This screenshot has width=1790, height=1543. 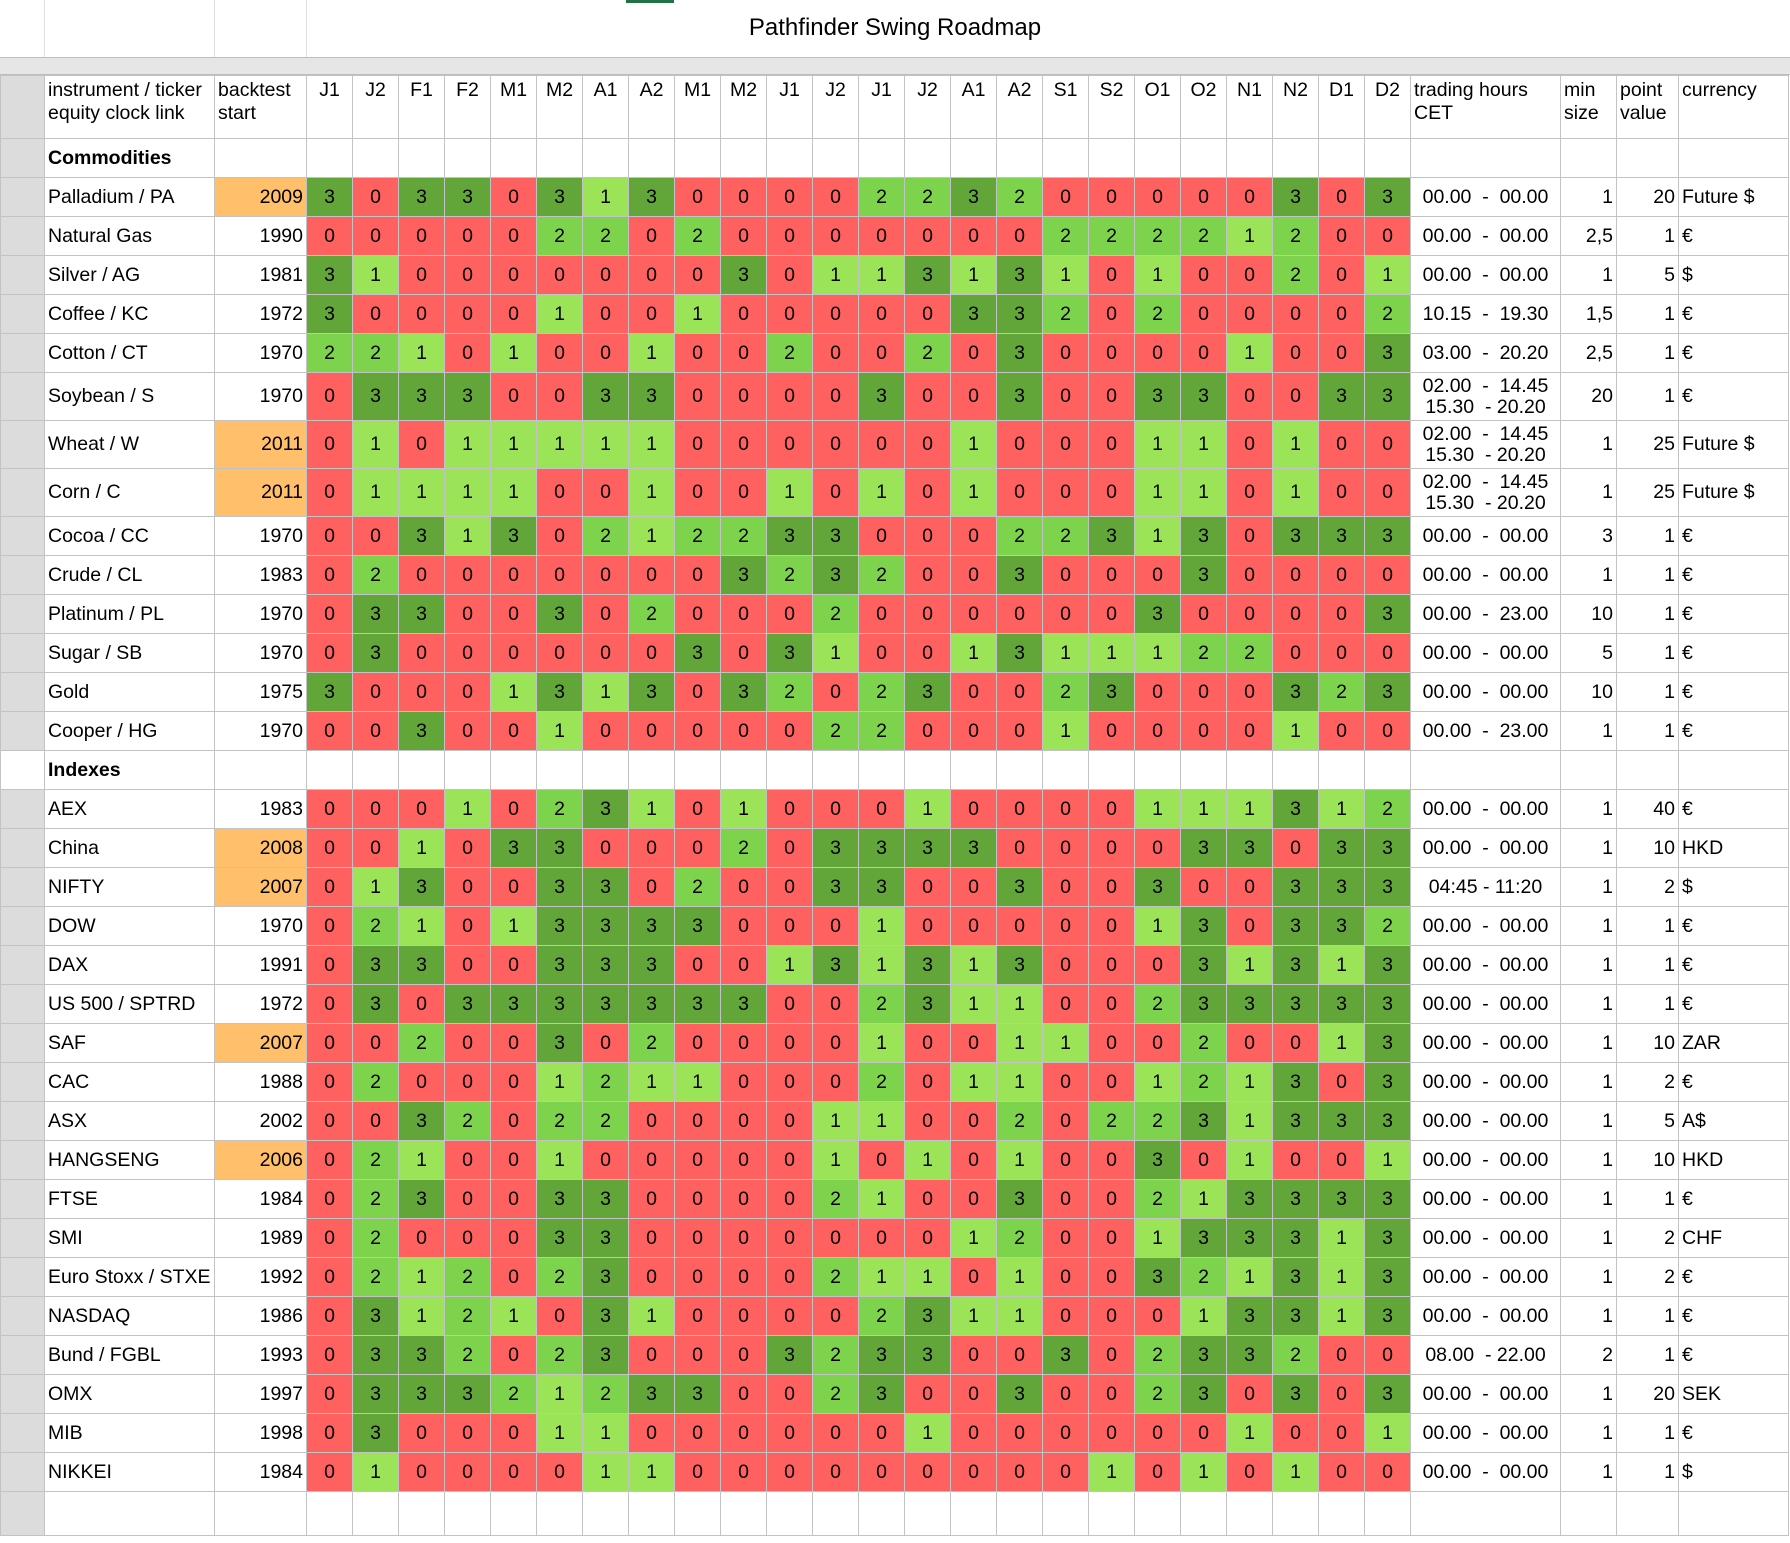 What do you see at coordinates (129, 536) in the screenshot?
I see `instrument-cell: Cocoa / CC` at bounding box center [129, 536].